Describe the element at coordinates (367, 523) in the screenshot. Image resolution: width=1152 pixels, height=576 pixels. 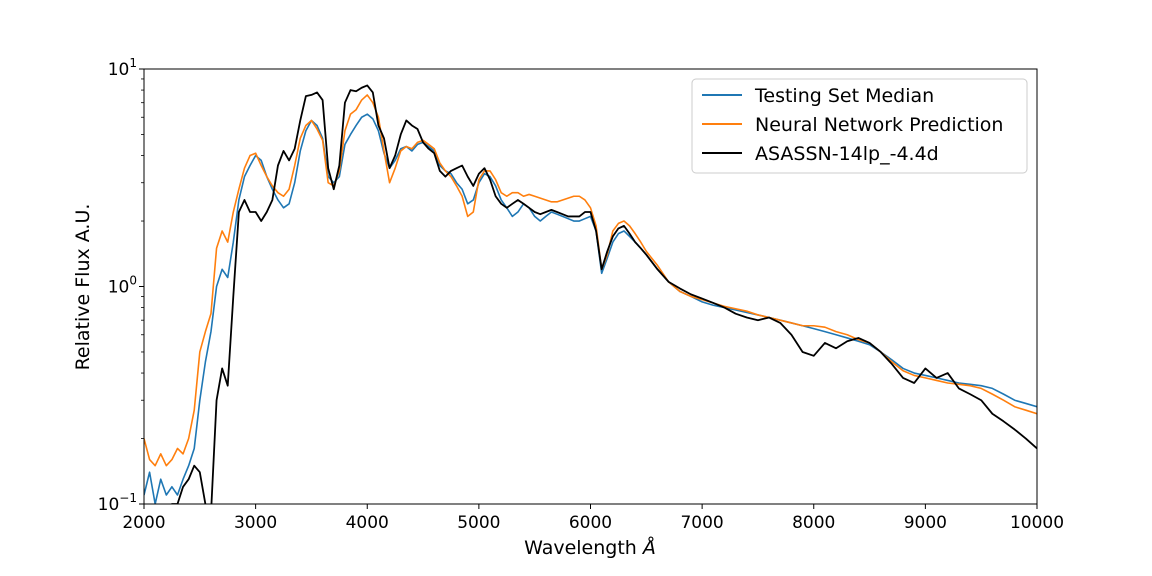
I see `x-tick-label: 4000` at that location.